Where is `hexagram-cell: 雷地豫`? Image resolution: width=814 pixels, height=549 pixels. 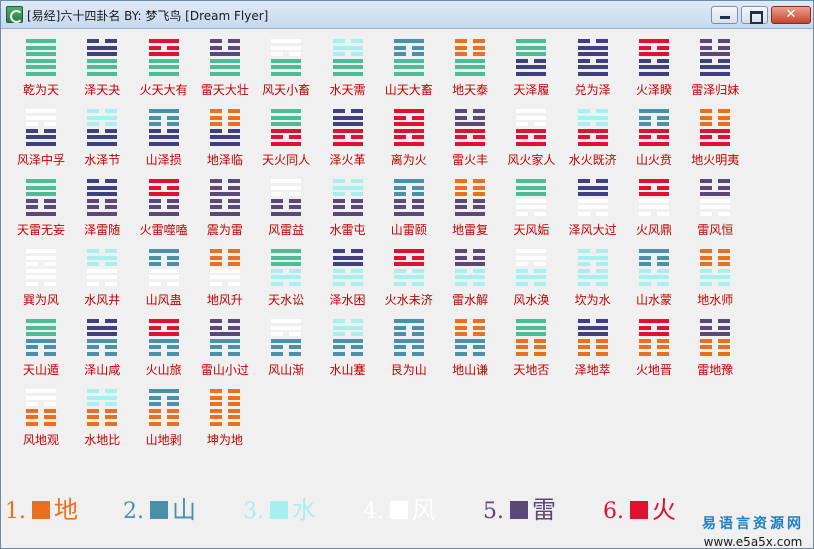 hexagram-cell: 雷地豫 is located at coordinates (715, 353).